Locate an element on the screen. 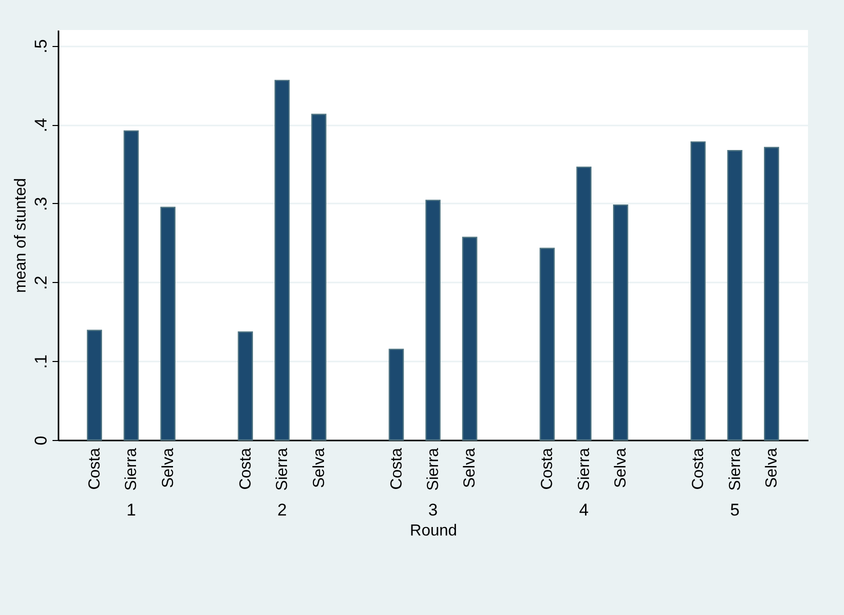  x-tick-label: 2 is located at coordinates (282, 510).